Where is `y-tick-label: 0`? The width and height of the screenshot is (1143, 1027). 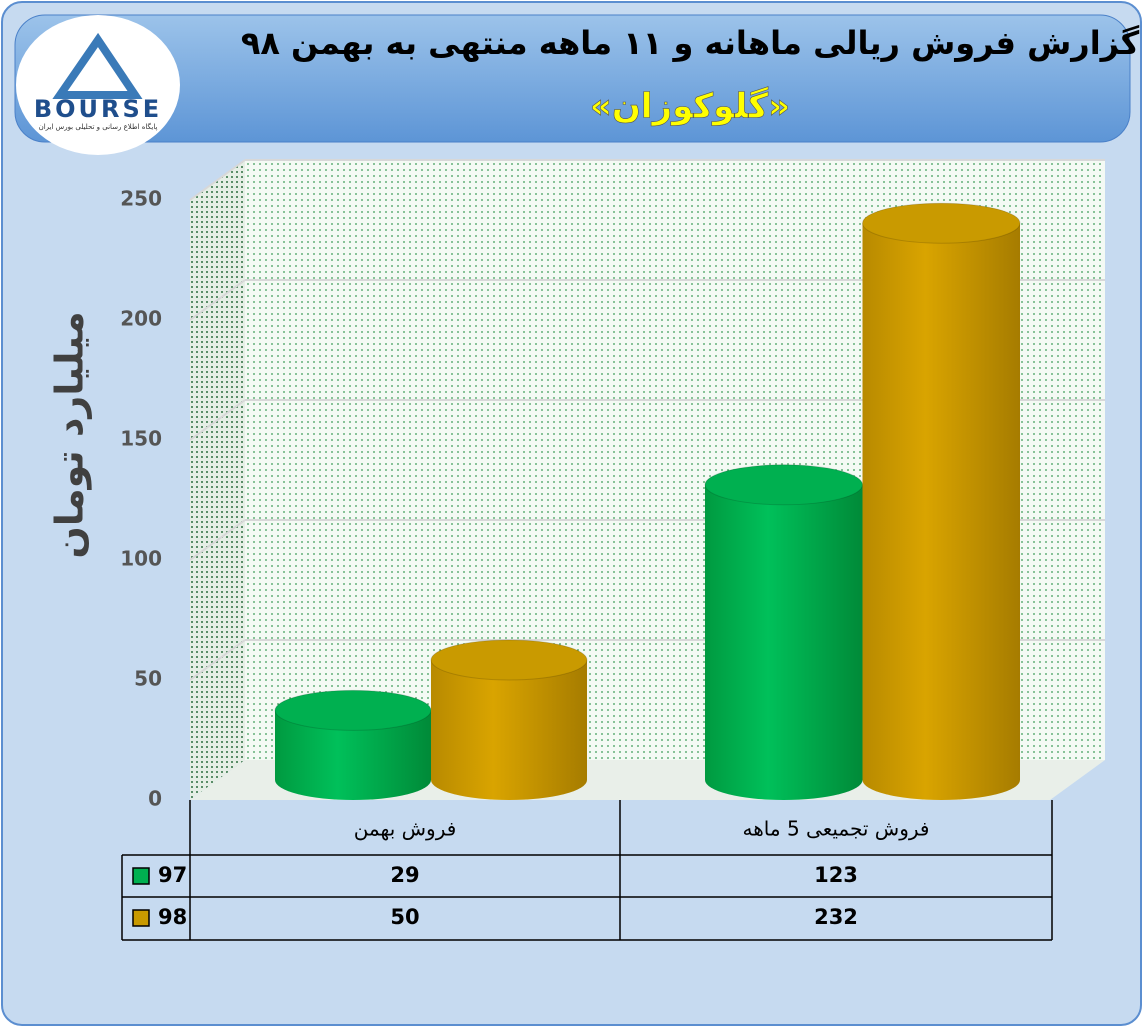
y-tick-label: 0 is located at coordinates (155, 799).